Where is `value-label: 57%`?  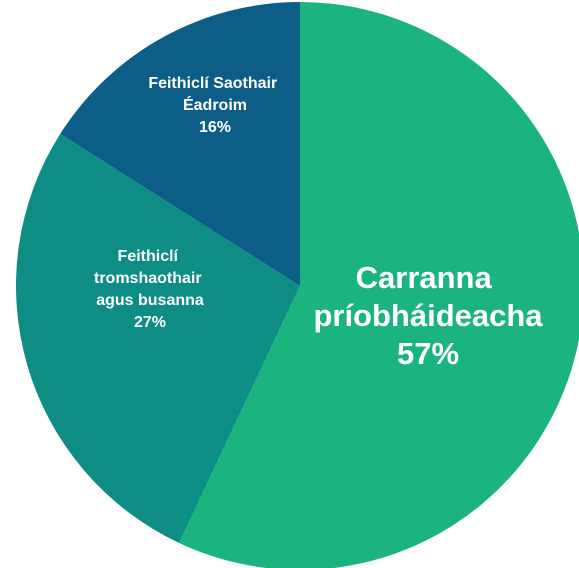
value-label: 57% is located at coordinates (428, 353).